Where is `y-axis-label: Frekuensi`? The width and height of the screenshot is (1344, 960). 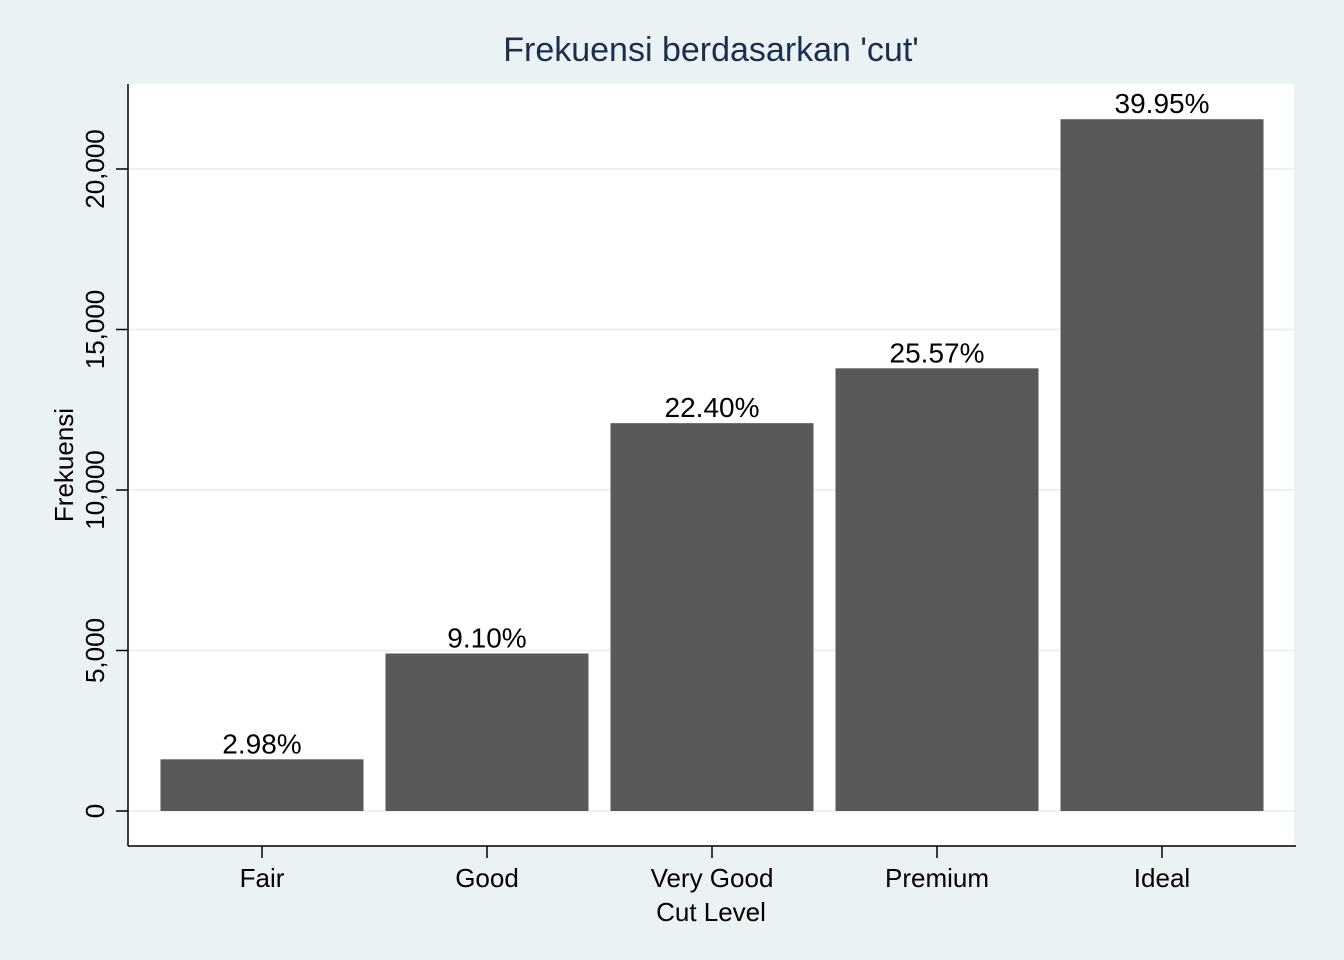
y-axis-label: Frekuensi is located at coordinates (64, 465).